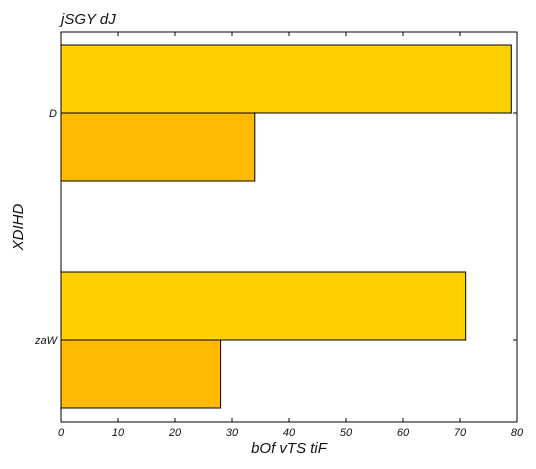 This screenshot has width=536, height=469. What do you see at coordinates (87, 19) in the screenshot?
I see `chart-title: jSGY dJ` at bounding box center [87, 19].